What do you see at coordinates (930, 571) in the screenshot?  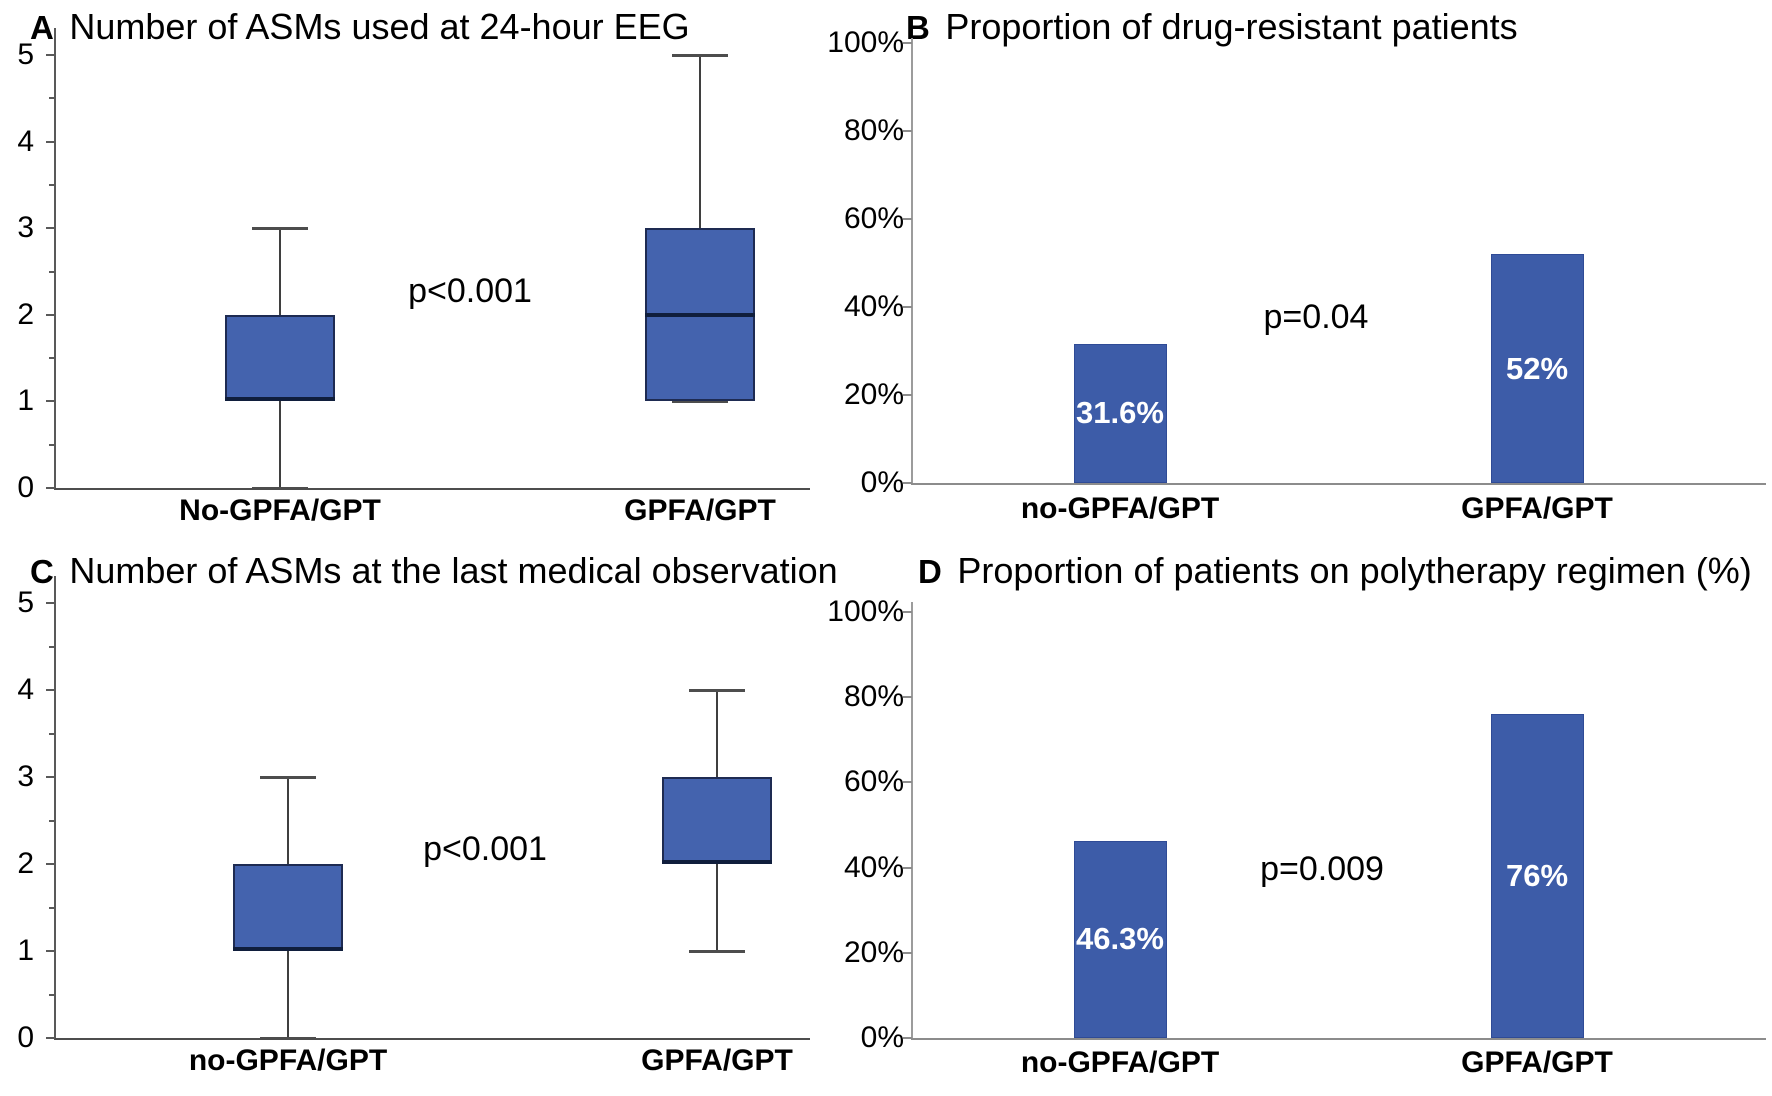 I see `panel-letter-d: D` at bounding box center [930, 571].